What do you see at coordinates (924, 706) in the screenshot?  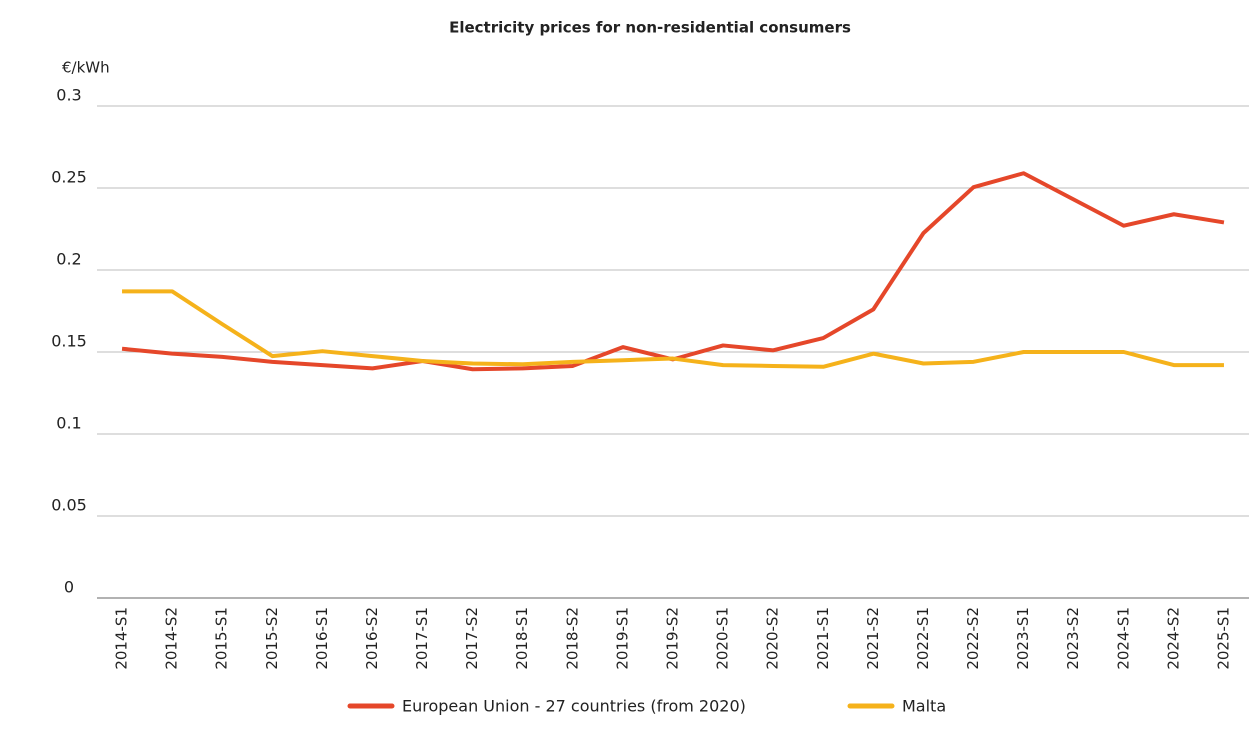 I see `legend-label: Malta` at bounding box center [924, 706].